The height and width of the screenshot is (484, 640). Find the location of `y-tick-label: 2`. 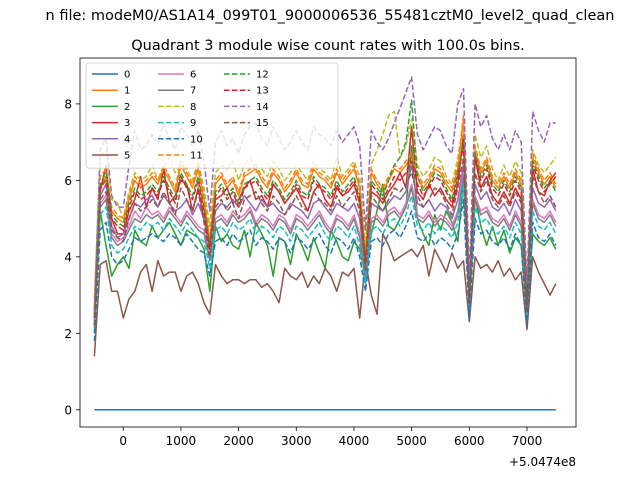

y-tick-label: 2 is located at coordinates (68, 334).